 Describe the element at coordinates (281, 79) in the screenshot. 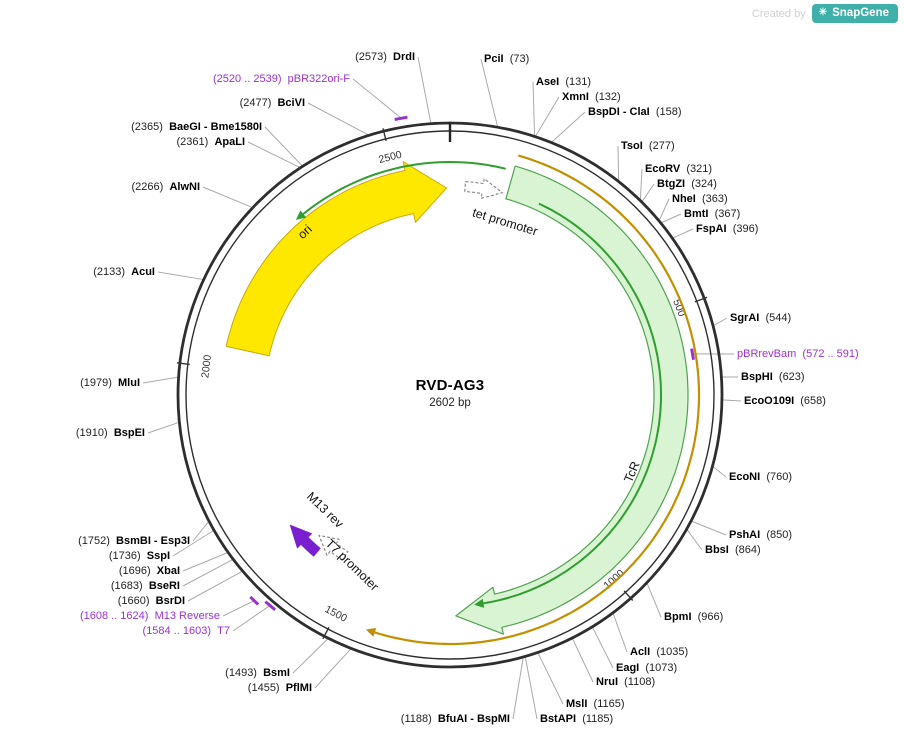

I see `site-label: (2520 .. 2539) pBR322ori-F` at that location.